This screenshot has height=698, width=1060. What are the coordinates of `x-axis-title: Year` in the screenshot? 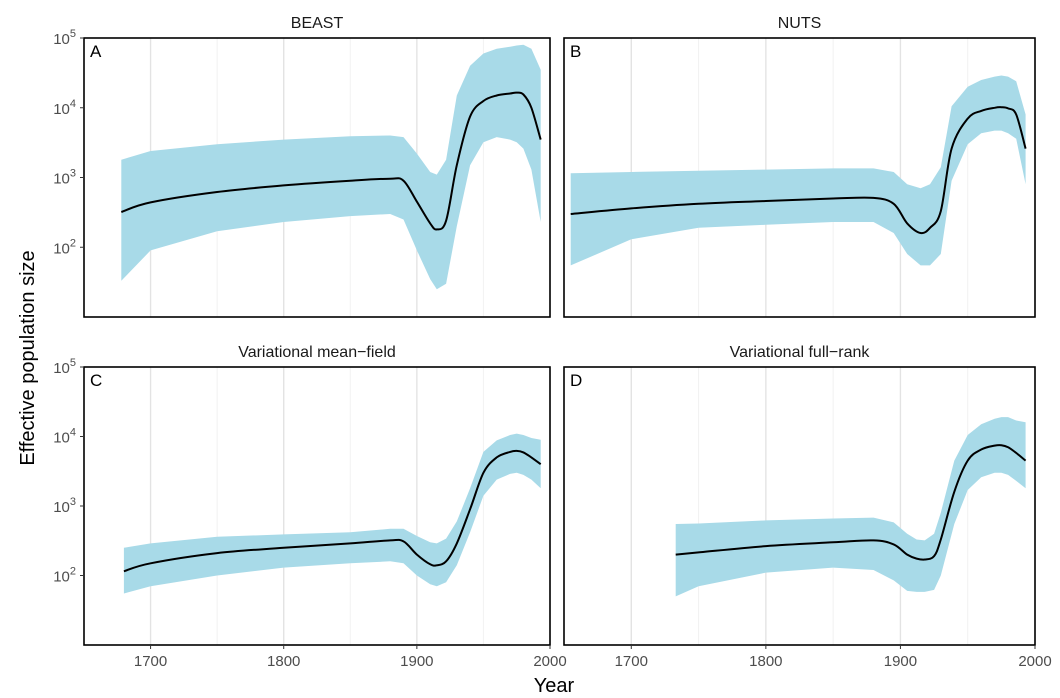 It's located at (554, 686).